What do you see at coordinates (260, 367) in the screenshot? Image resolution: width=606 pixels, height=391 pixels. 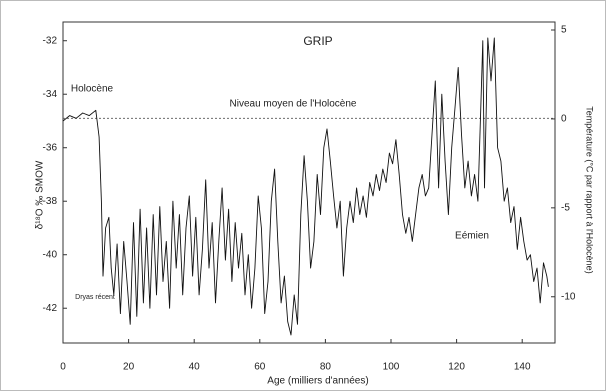 I see `x-tick-label: 60` at bounding box center [260, 367].